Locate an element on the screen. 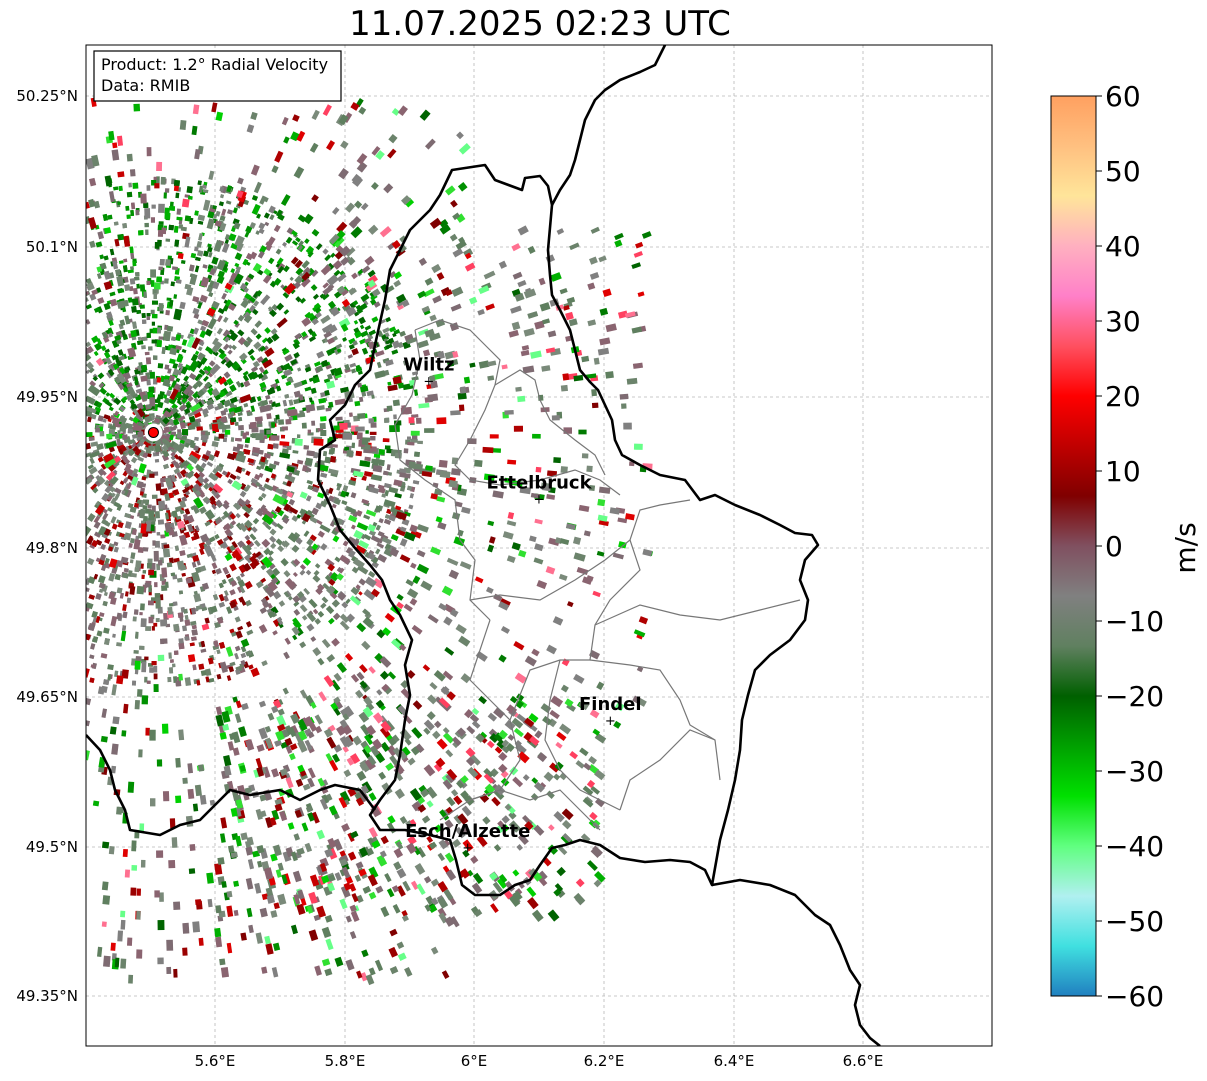 The width and height of the screenshot is (1207, 1081). lat-tick: 49.8°N is located at coordinates (52, 548).